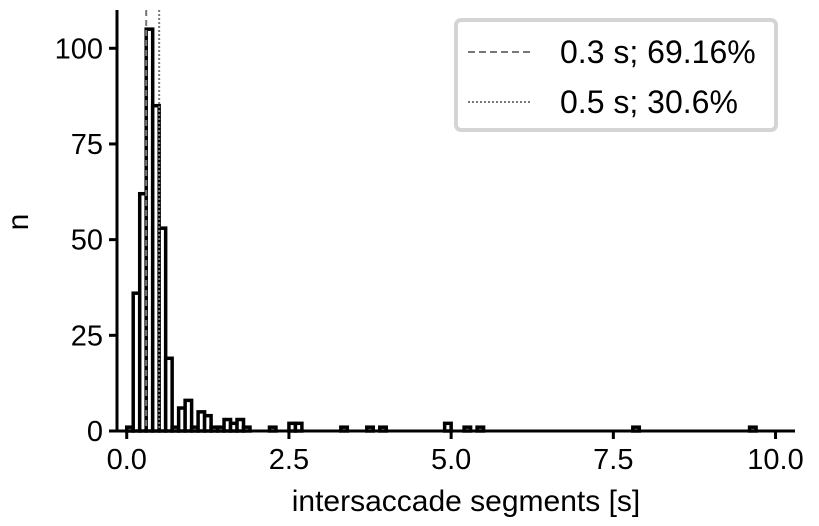 This screenshot has height=526, width=819. Describe the element at coordinates (775, 460) in the screenshot. I see `x-tick-label: 10.0` at that location.